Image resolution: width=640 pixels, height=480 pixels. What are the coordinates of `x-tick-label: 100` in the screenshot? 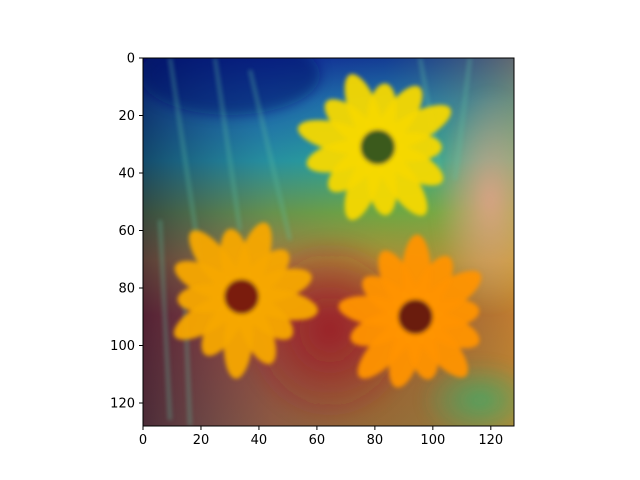 It's located at (432, 440).